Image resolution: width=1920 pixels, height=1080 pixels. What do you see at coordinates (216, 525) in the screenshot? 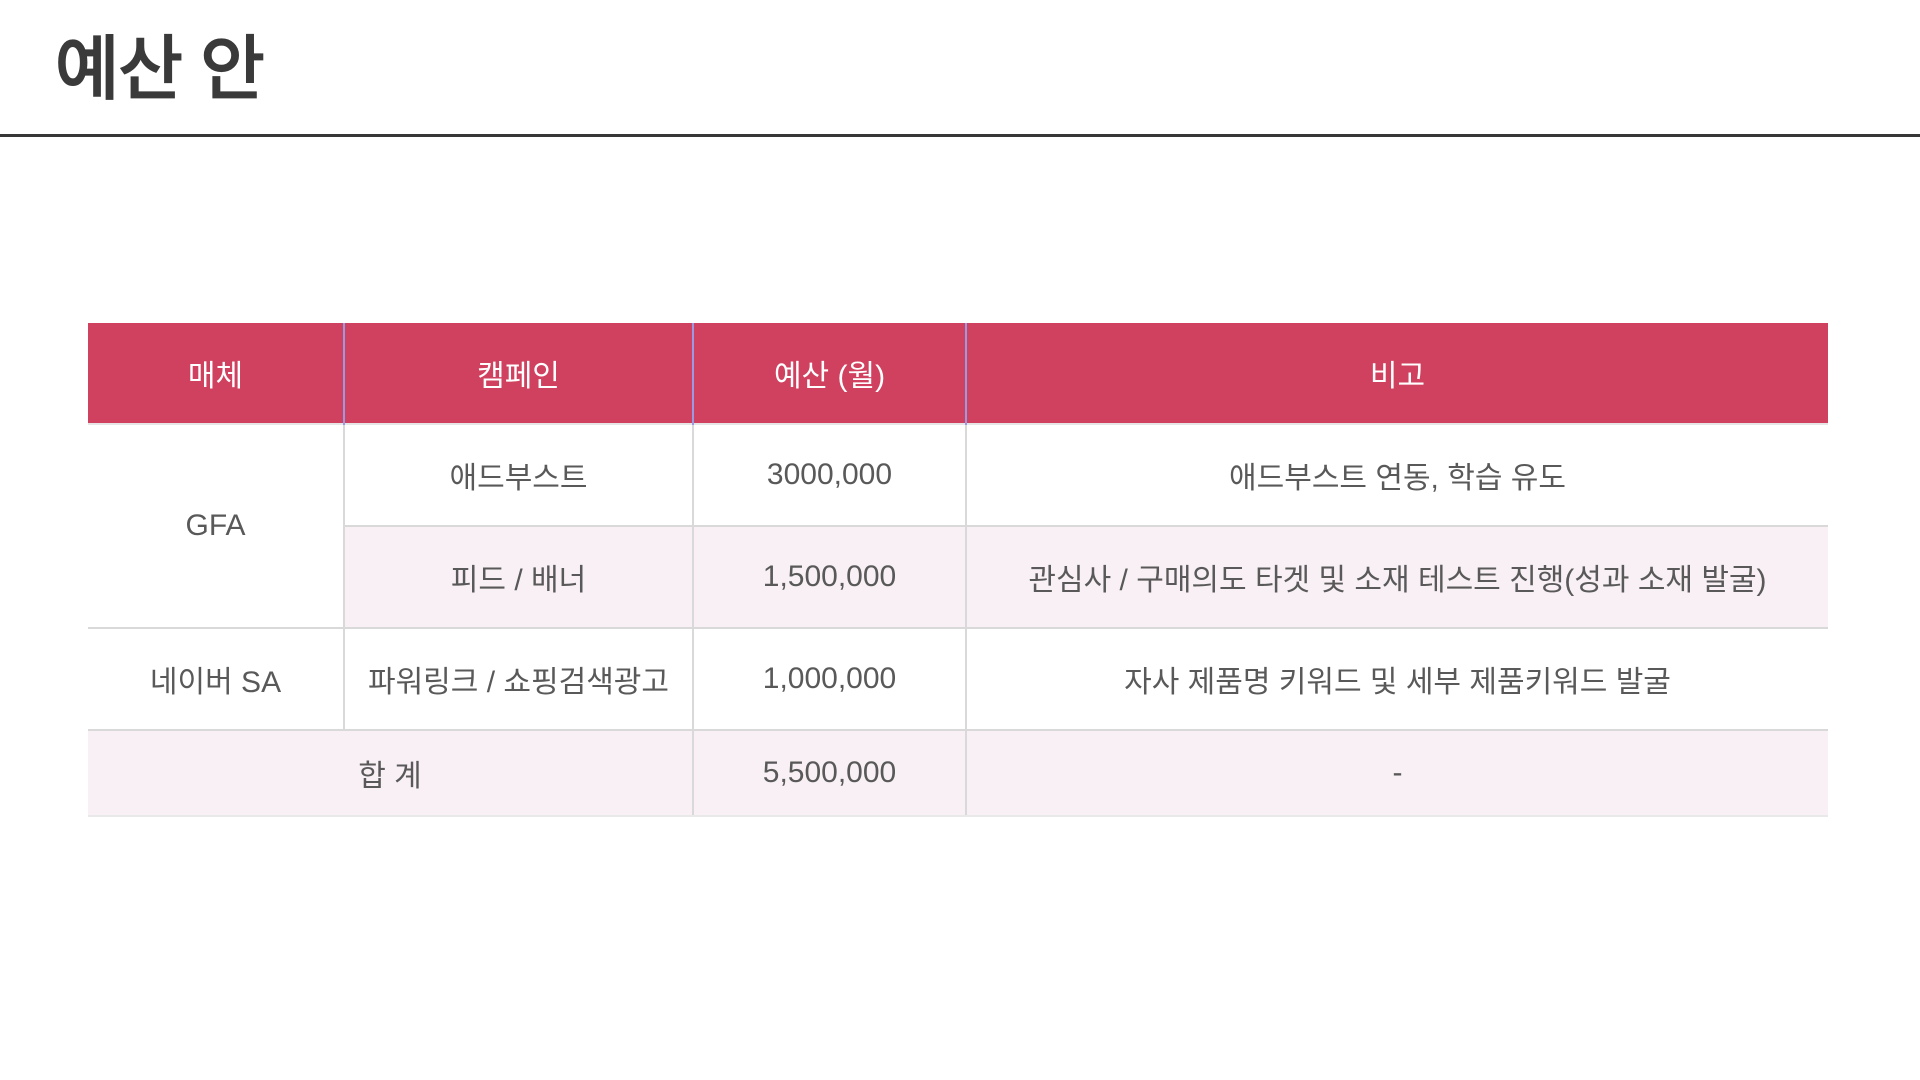
I see `cell-media: GFA` at bounding box center [216, 525].